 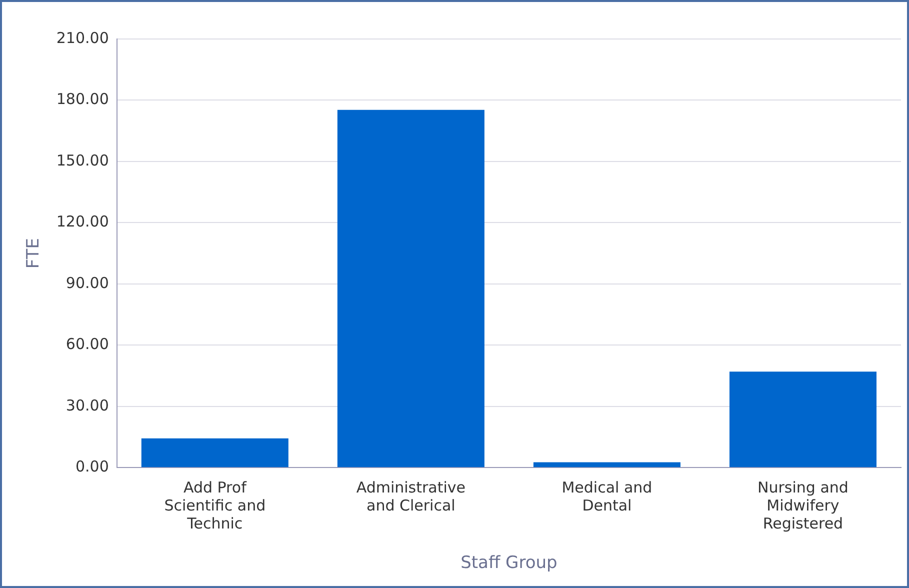 What do you see at coordinates (607, 496) in the screenshot?
I see `x-tick-label: Medical and Dental` at bounding box center [607, 496].